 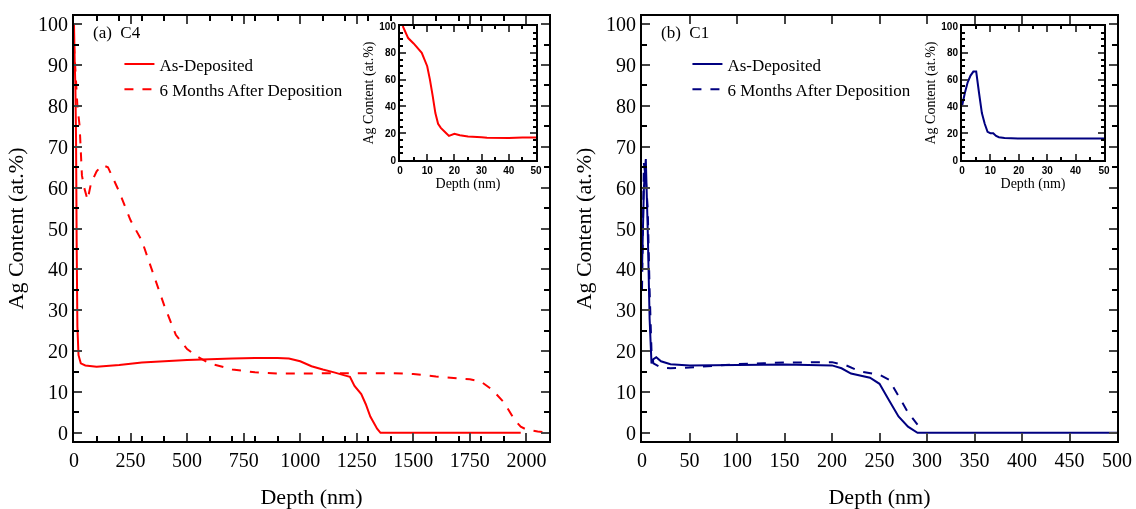 I want to click on x-tick-label: 350, so click(x=974, y=460).